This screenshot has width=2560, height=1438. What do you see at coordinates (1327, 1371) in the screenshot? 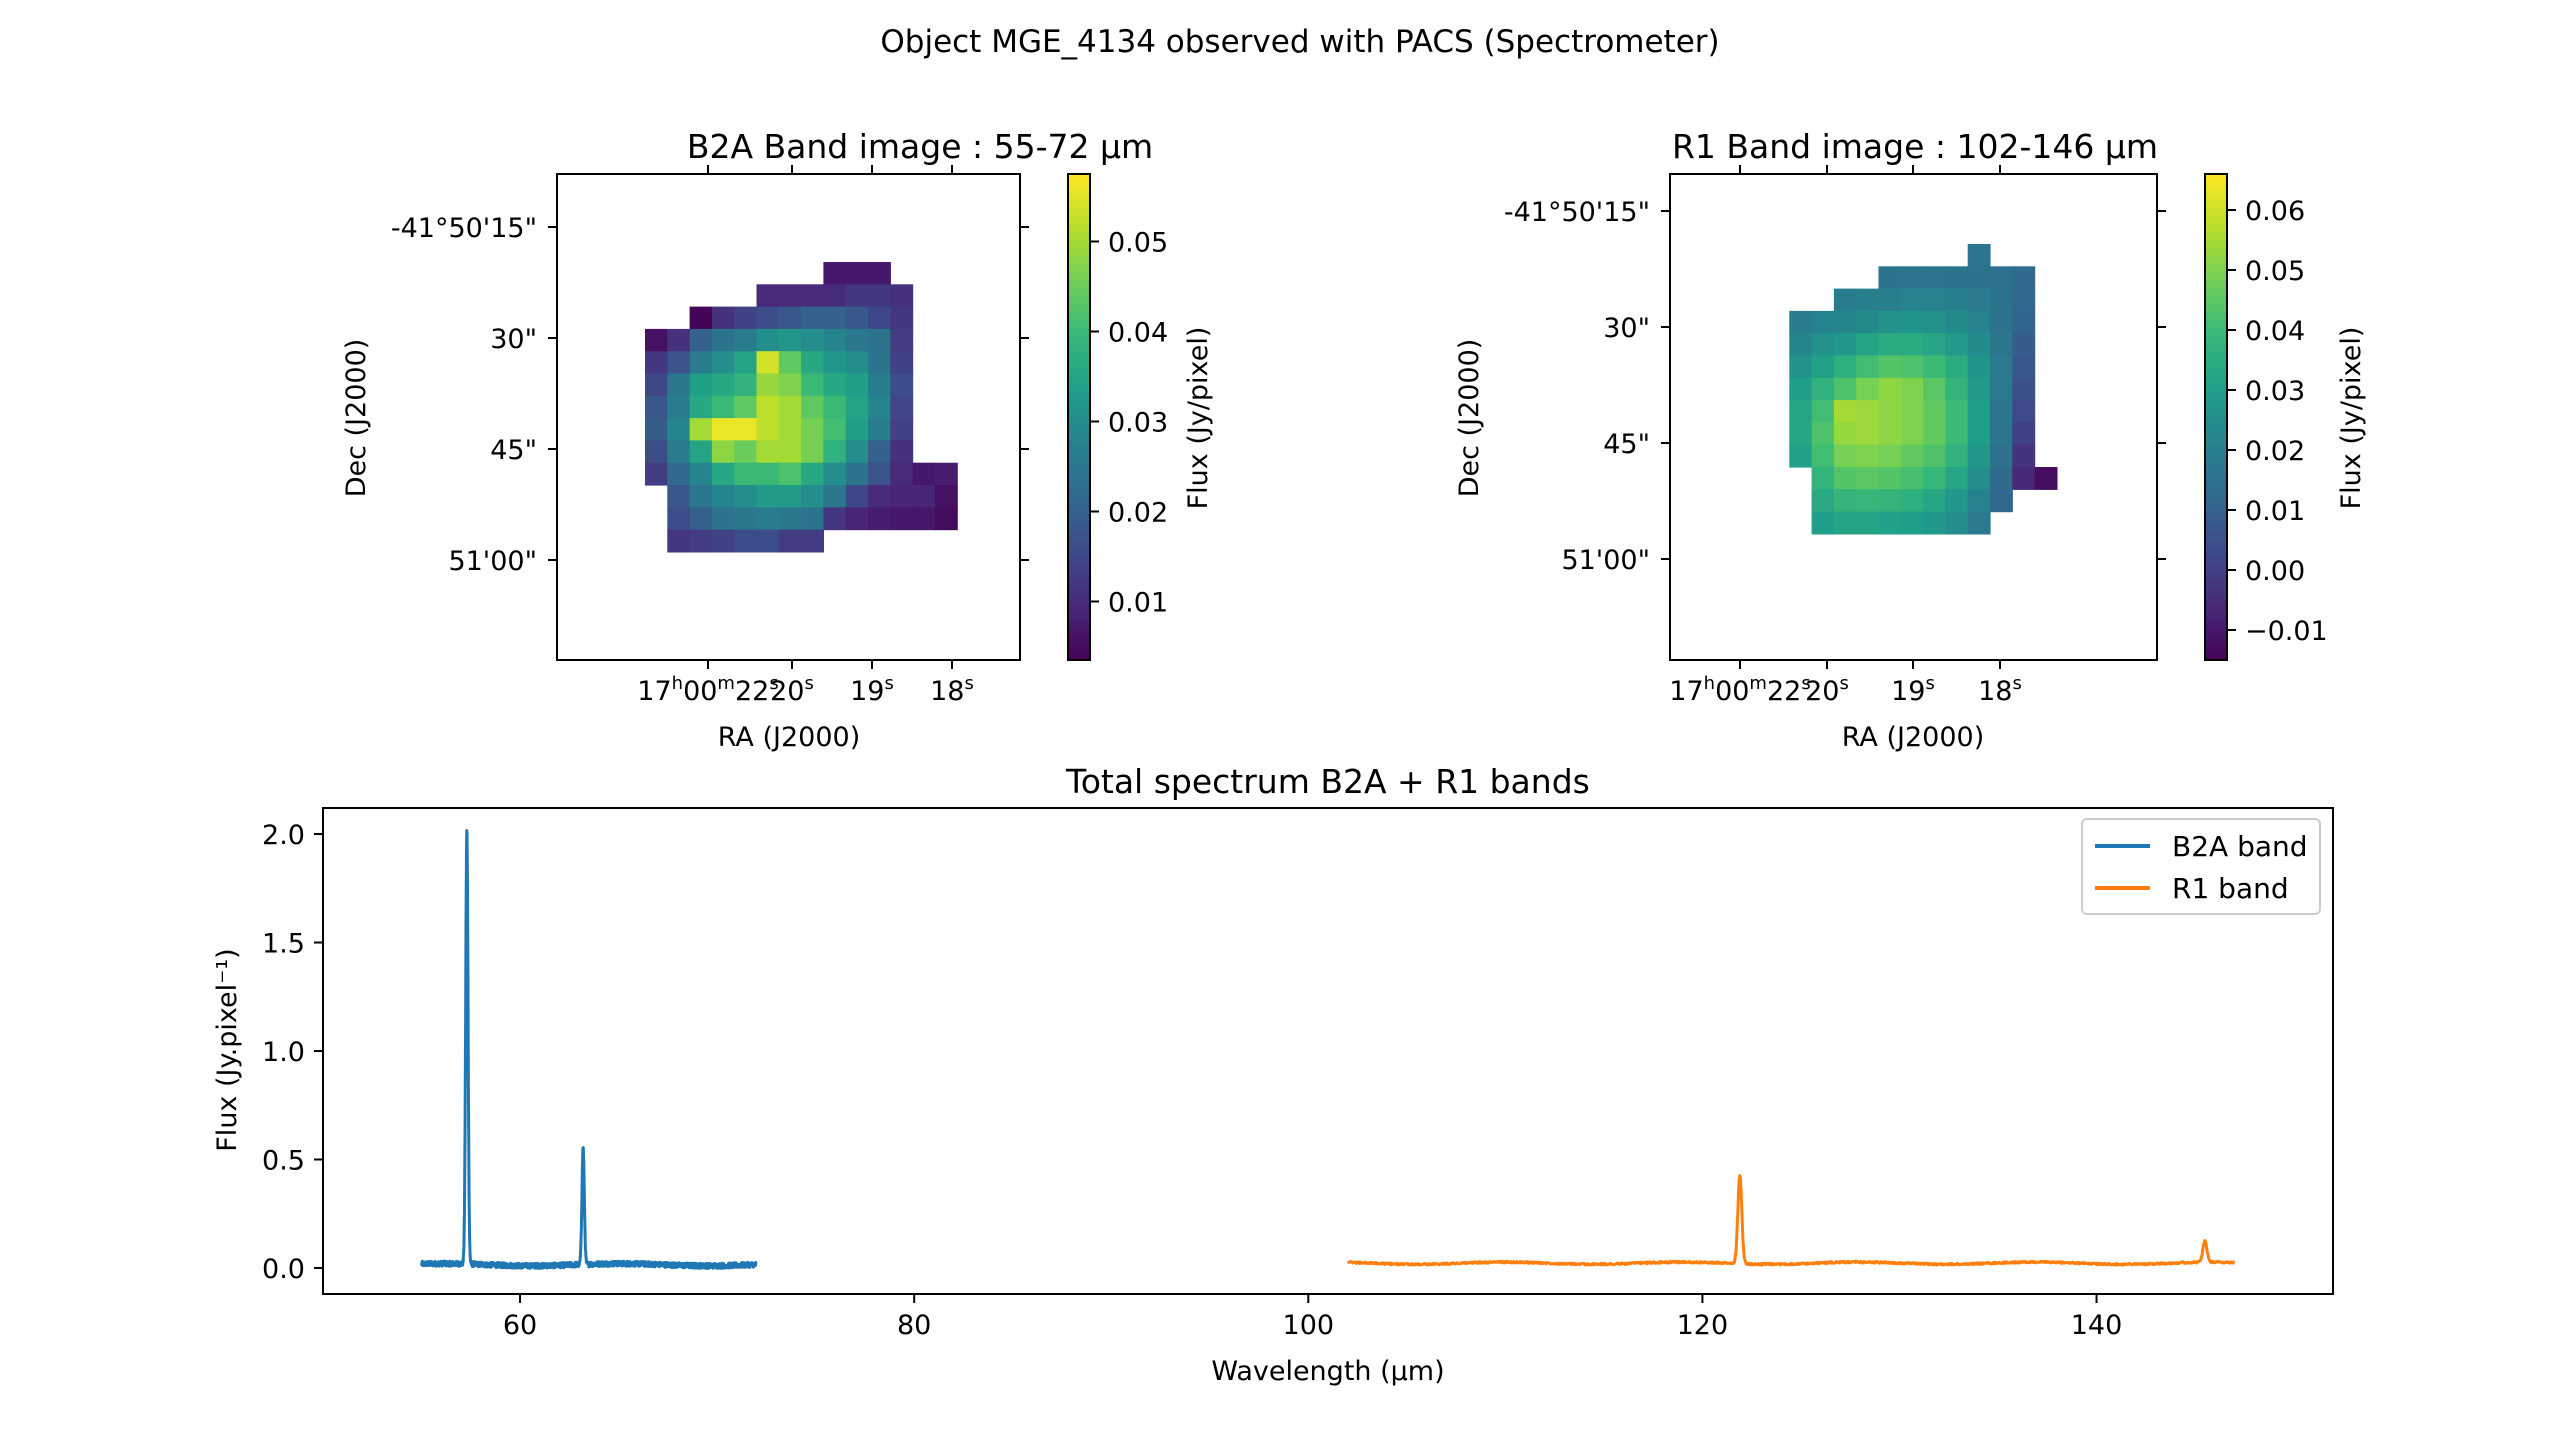
I see `spectrum-xlabel: Wavelength (μm)` at bounding box center [1327, 1371].